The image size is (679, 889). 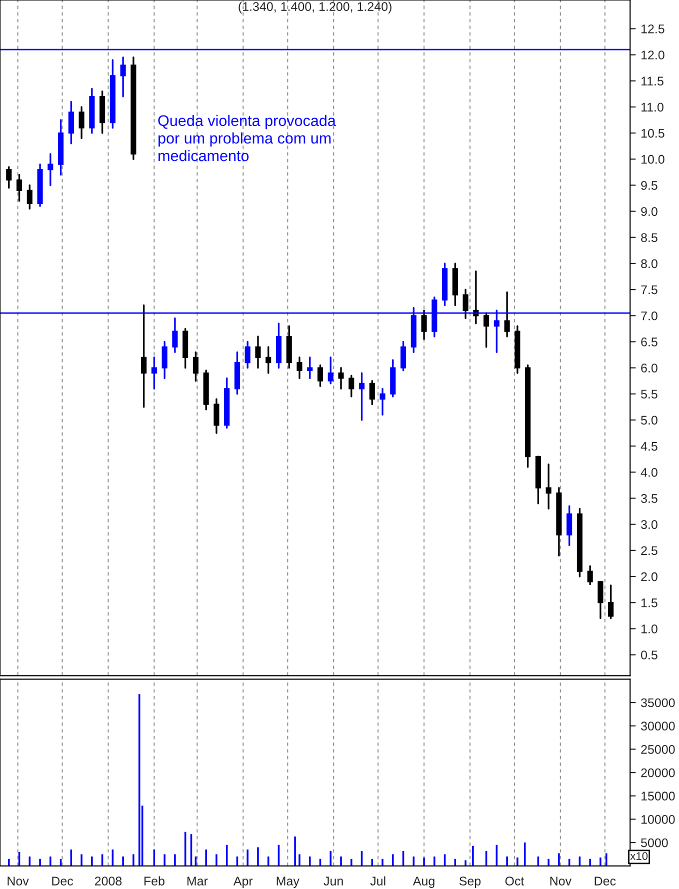 What do you see at coordinates (658, 703) in the screenshot?
I see `y-tick-label: 35000` at bounding box center [658, 703].